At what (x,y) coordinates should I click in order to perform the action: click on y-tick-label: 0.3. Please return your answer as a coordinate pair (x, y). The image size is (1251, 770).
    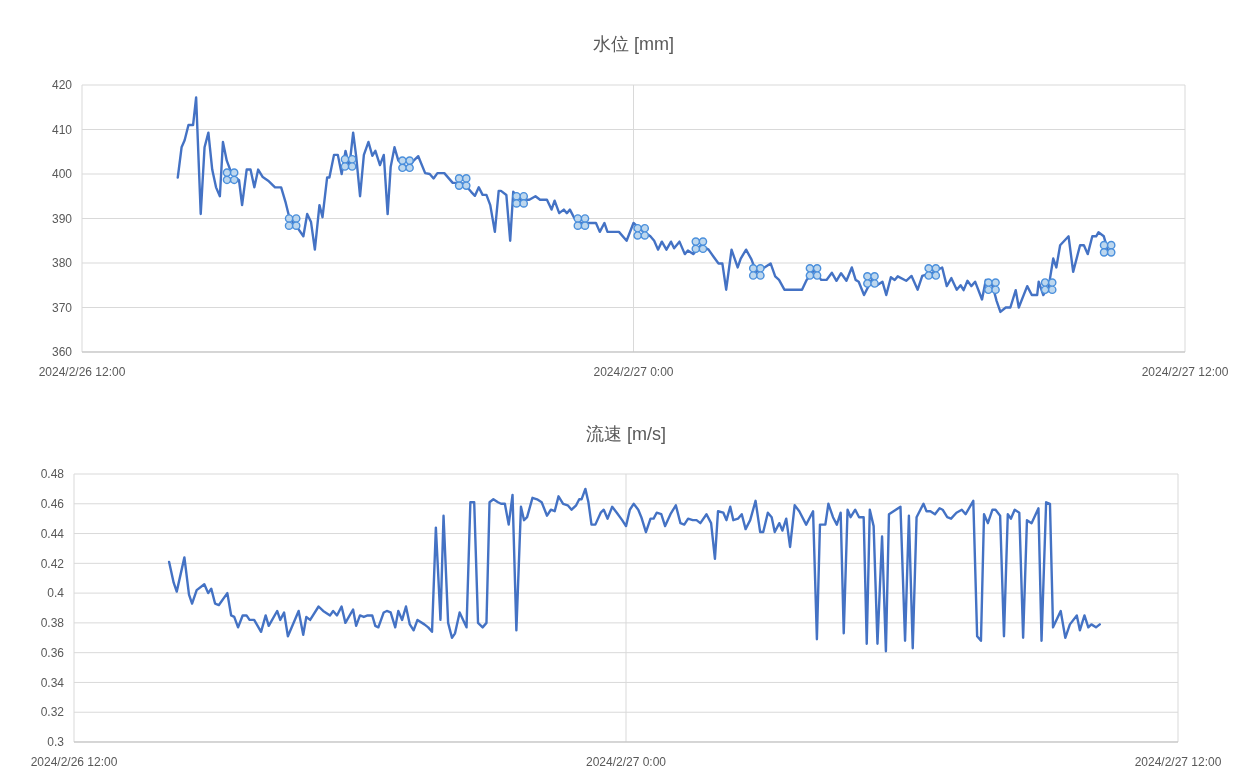
    Looking at the image, I should click on (56, 742).